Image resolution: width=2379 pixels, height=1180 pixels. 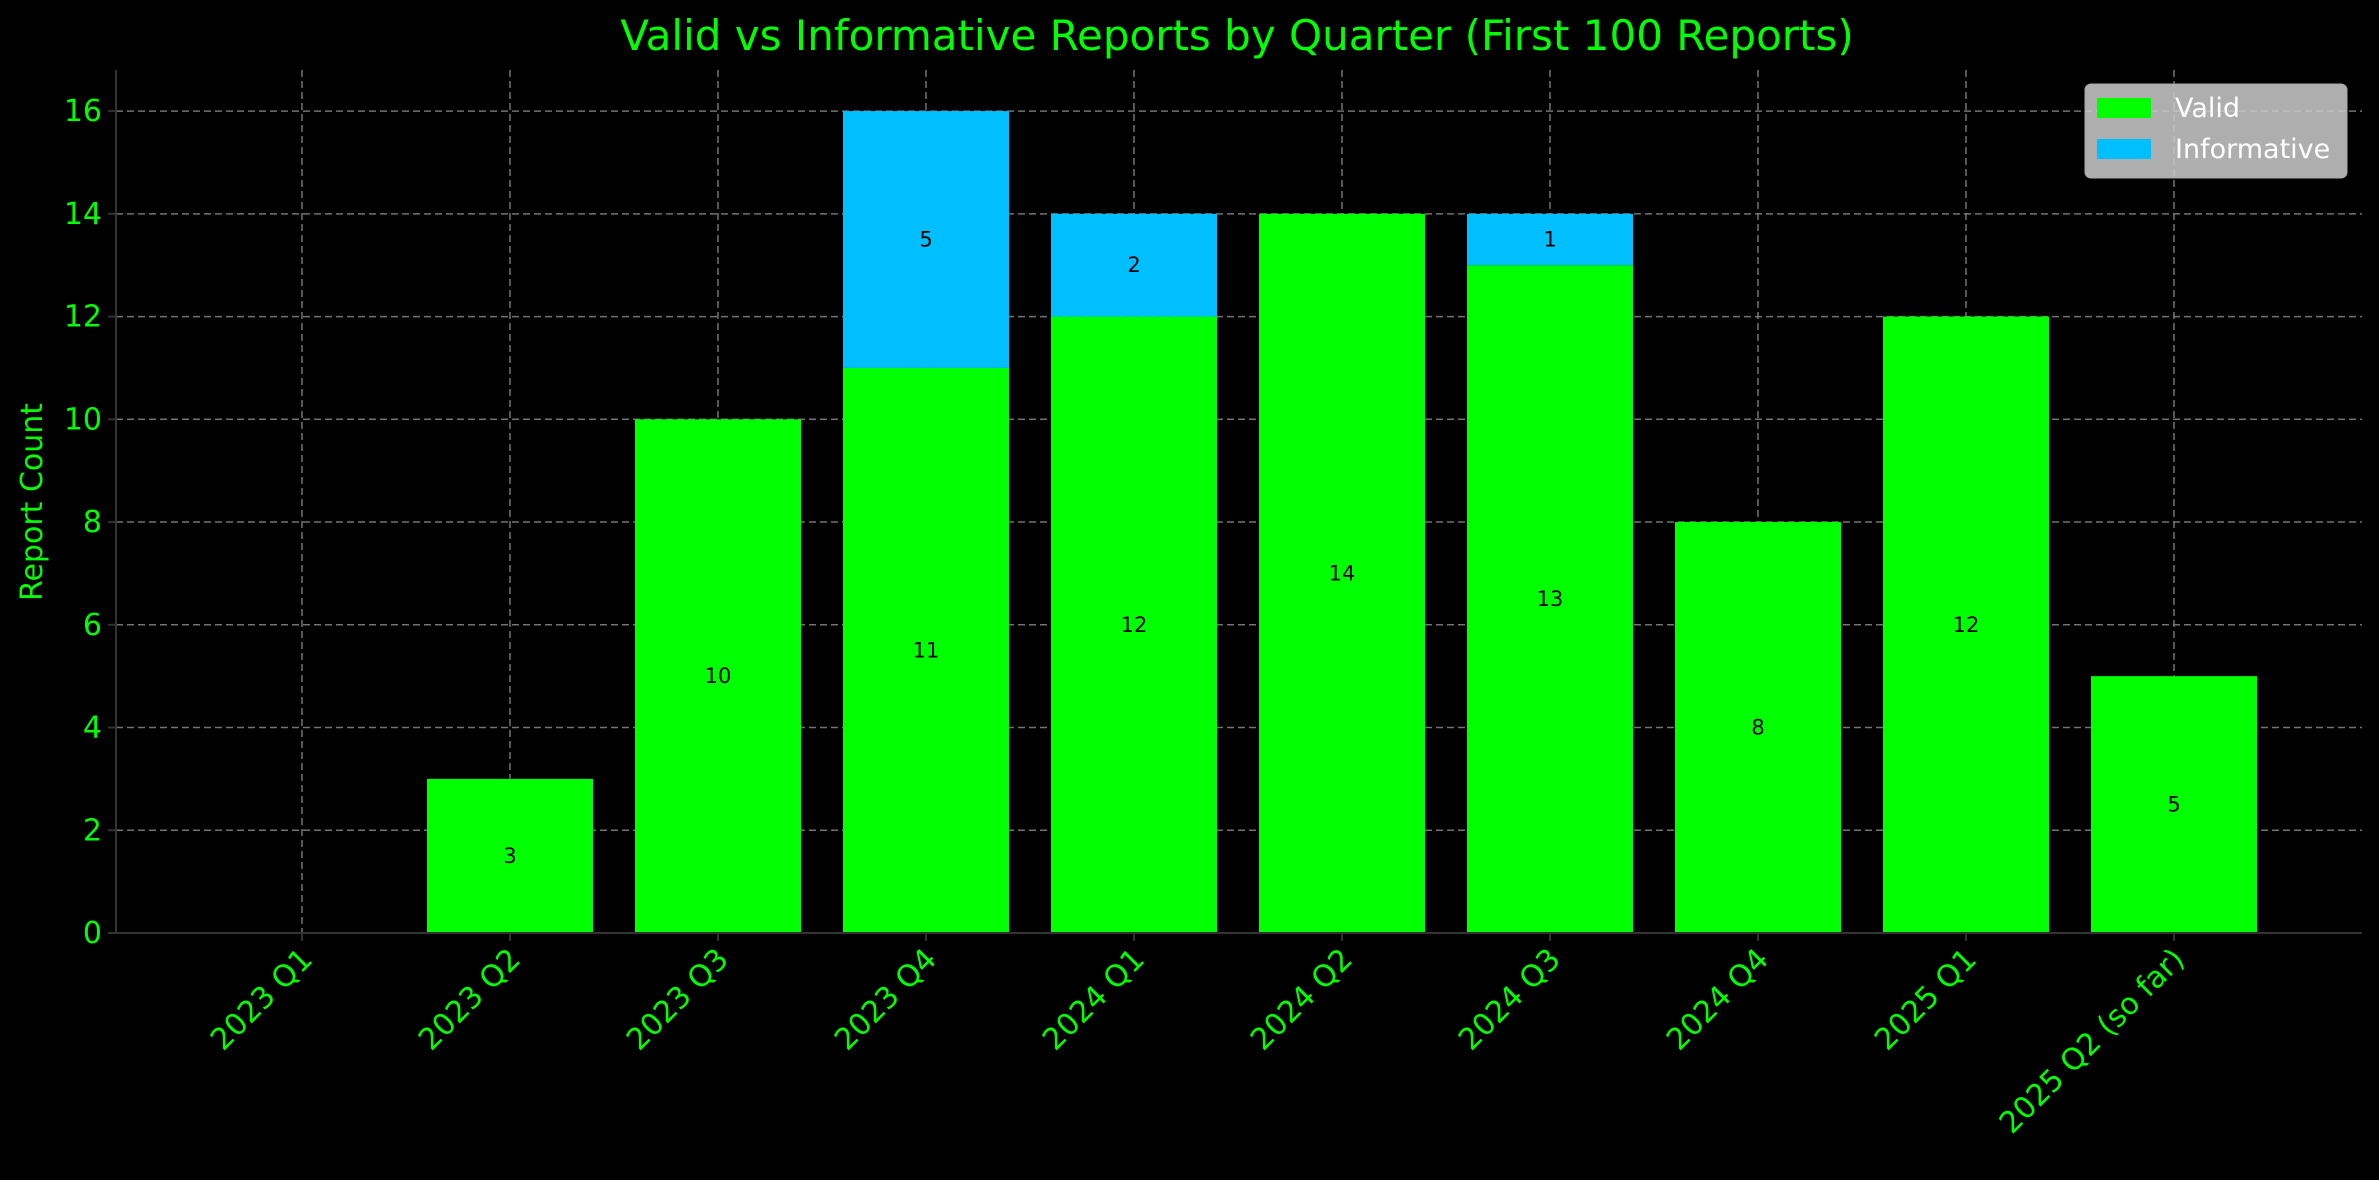 I want to click on data-label-informative-4: 2, so click(x=1133, y=265).